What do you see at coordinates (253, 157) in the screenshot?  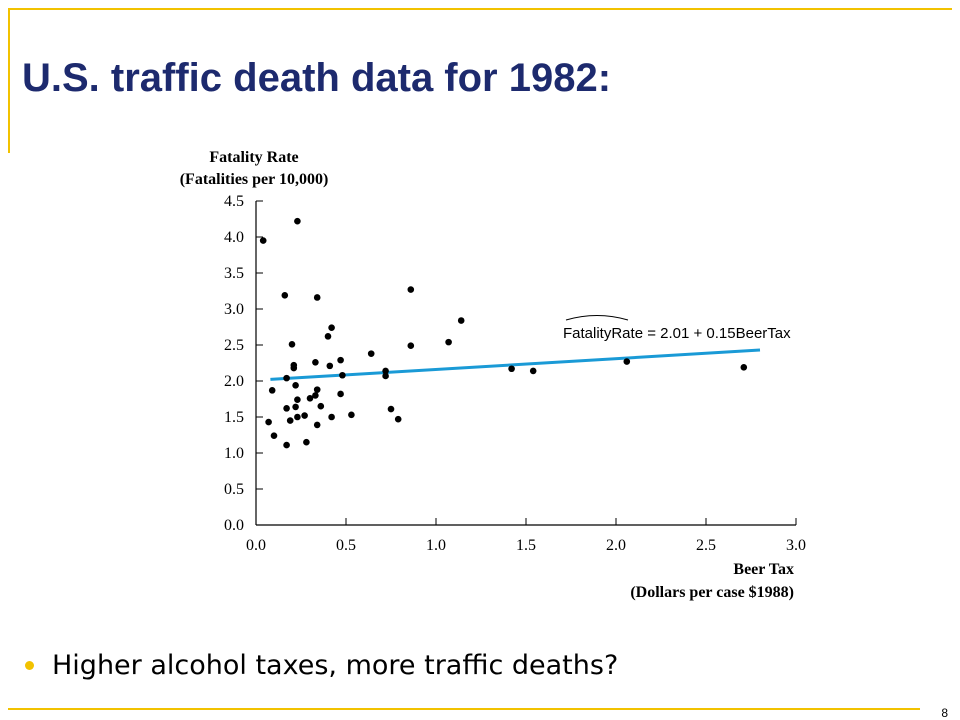 I see `y-axis-label: Fatality Rate` at bounding box center [253, 157].